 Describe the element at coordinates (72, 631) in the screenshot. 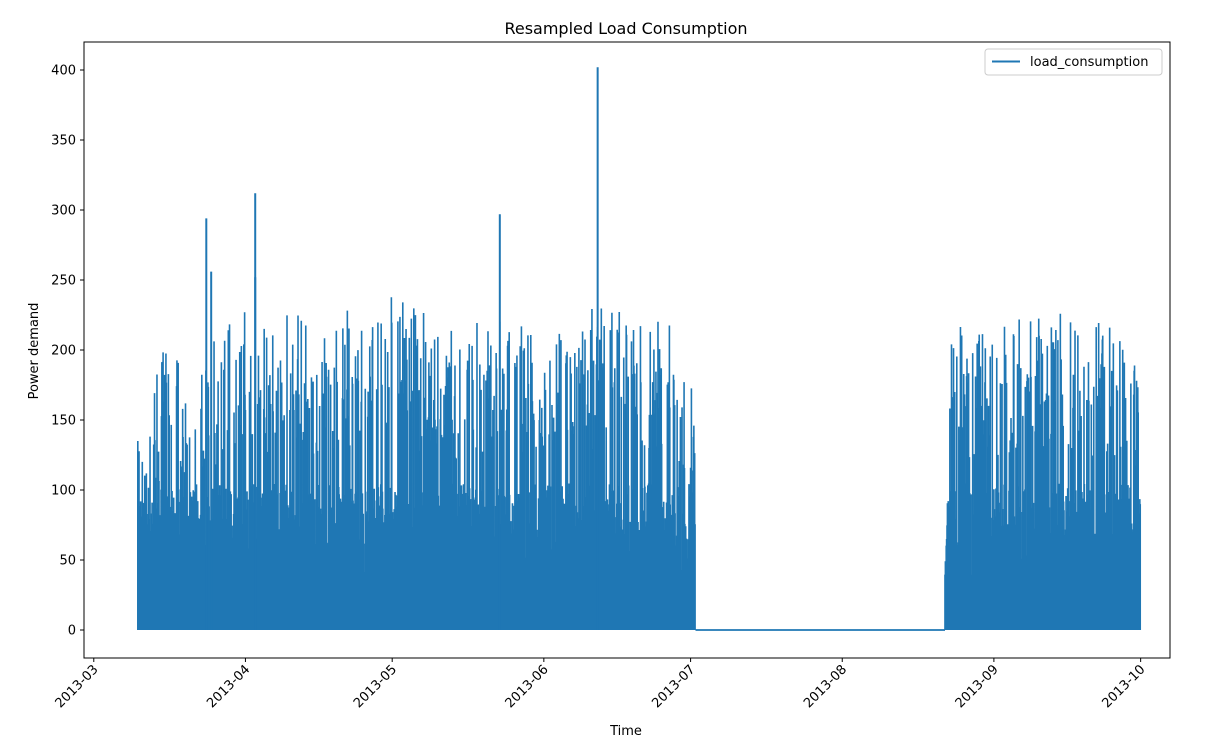

I see `y-tick-label: 0` at that location.